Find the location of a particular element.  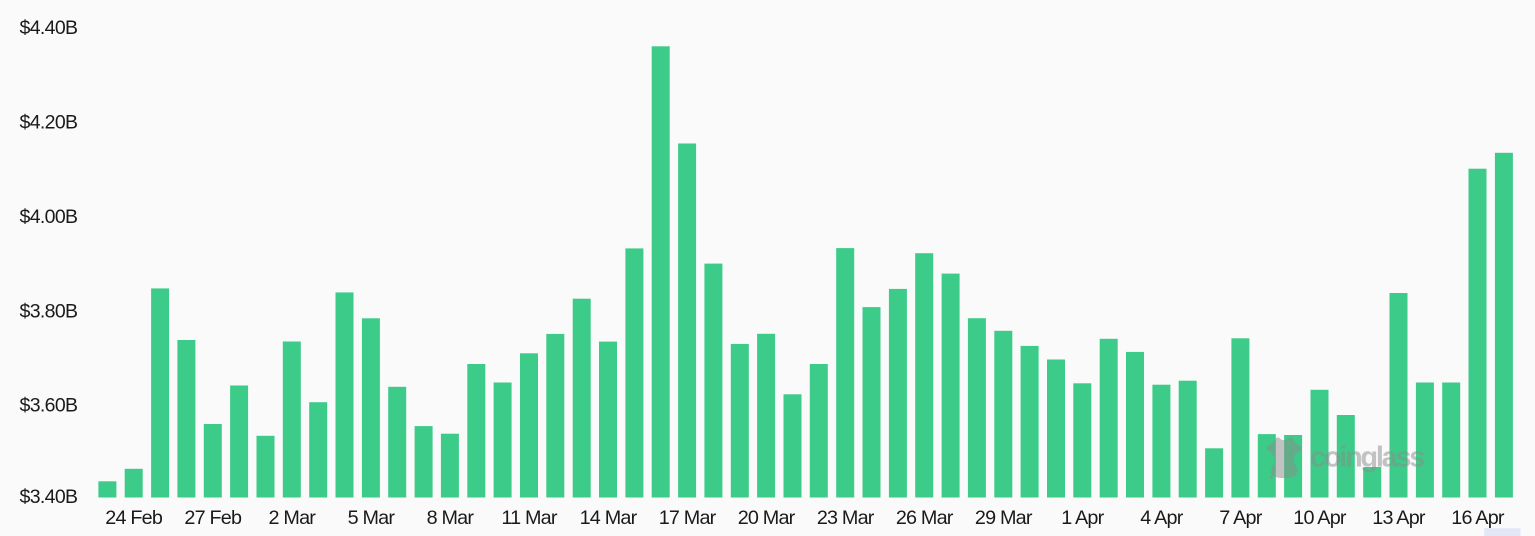

svg-text: 10 Apr is located at coordinates (1320, 518).